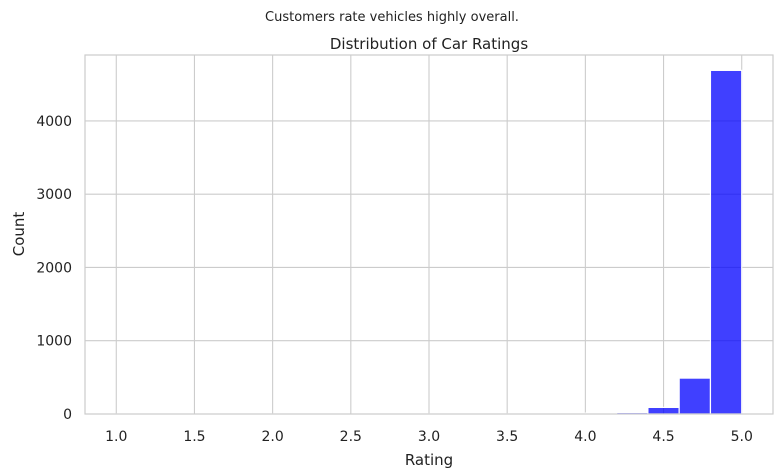  I want to click on y-tick-label: 2000, so click(54, 268).